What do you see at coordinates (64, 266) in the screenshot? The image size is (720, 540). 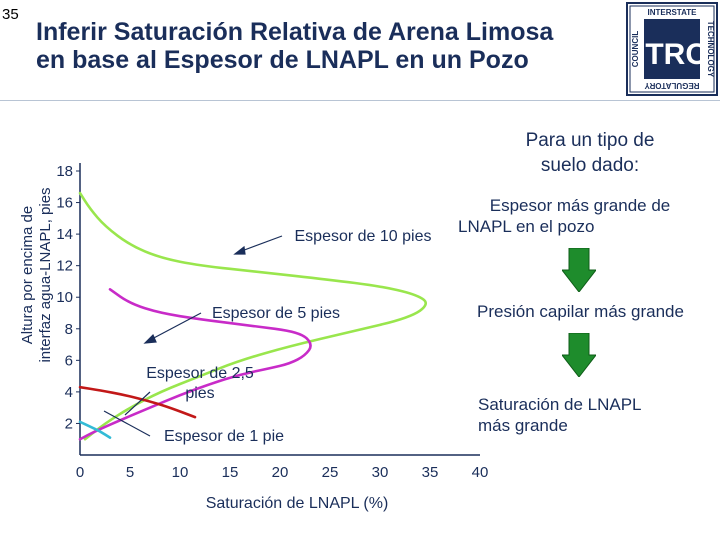 I see `y-tick-label: 12` at bounding box center [64, 266].